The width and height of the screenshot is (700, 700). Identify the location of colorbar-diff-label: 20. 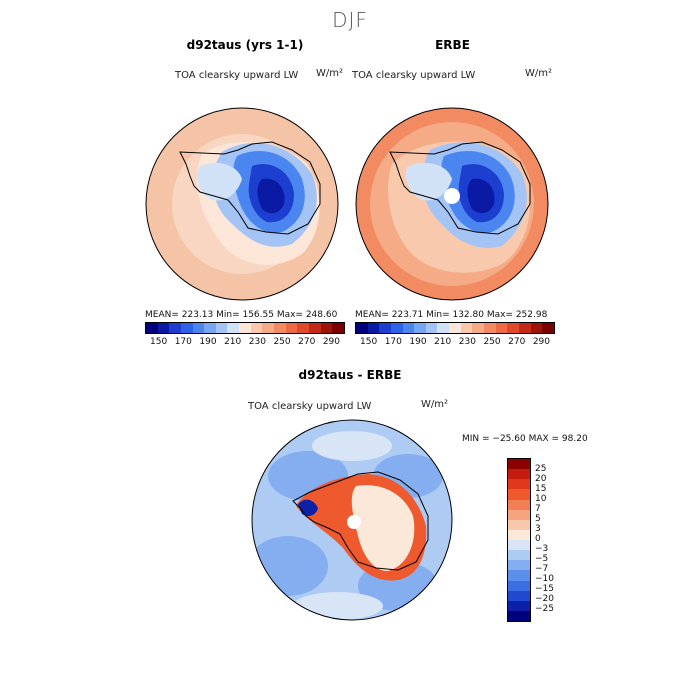
(541, 479).